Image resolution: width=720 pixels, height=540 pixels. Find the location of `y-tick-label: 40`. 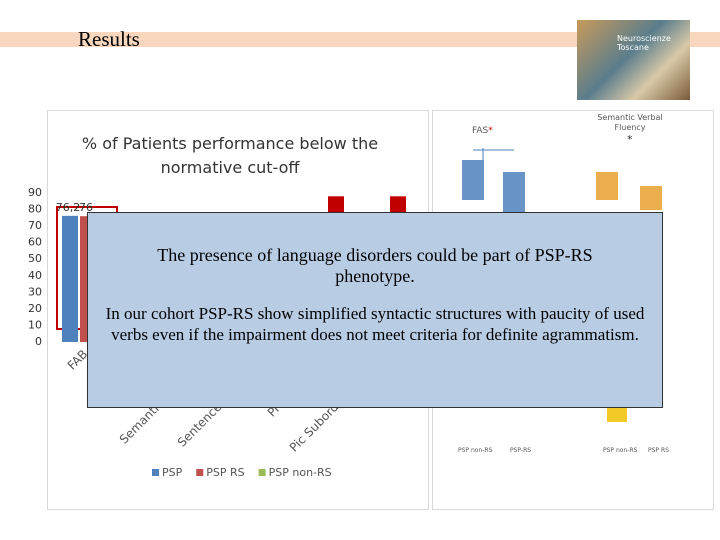

y-tick-label: 40 is located at coordinates (35, 275).